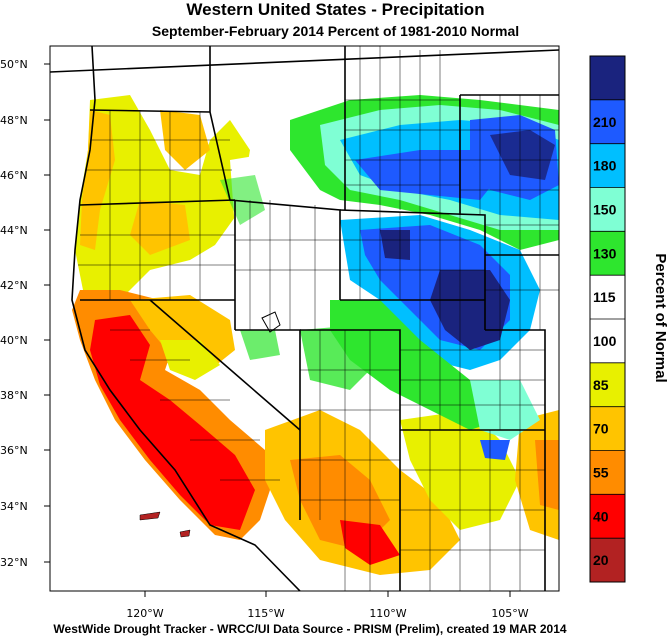 The height and width of the screenshot is (639, 671). What do you see at coordinates (14, 450) in the screenshot?
I see `lat-label-36: 36°N` at bounding box center [14, 450].